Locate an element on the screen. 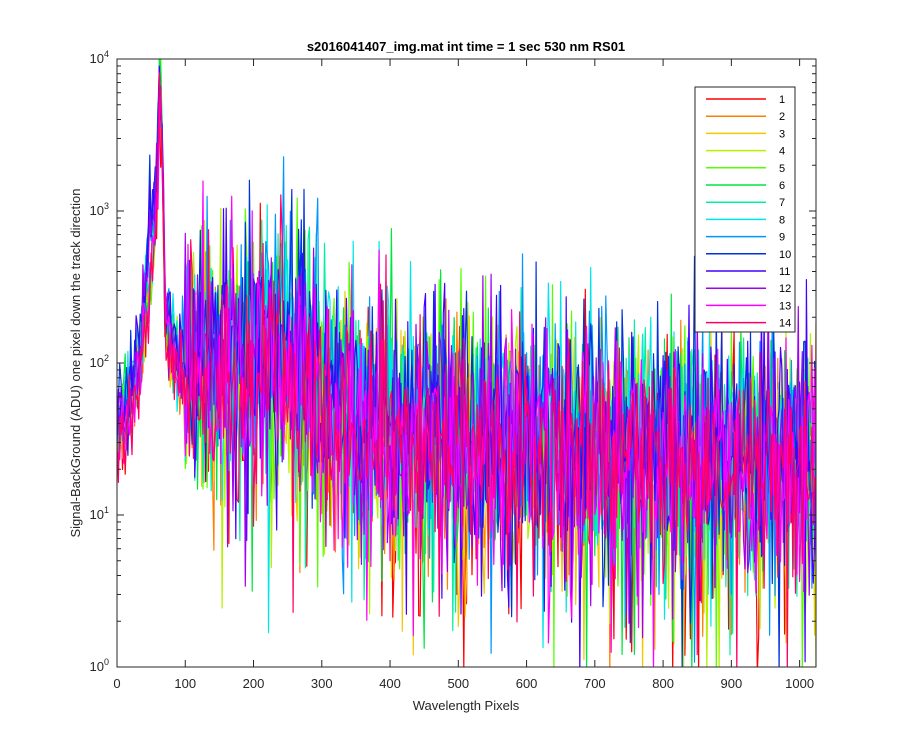 This screenshot has height=750, width=900. x-tick-label: 100 is located at coordinates (185, 683).